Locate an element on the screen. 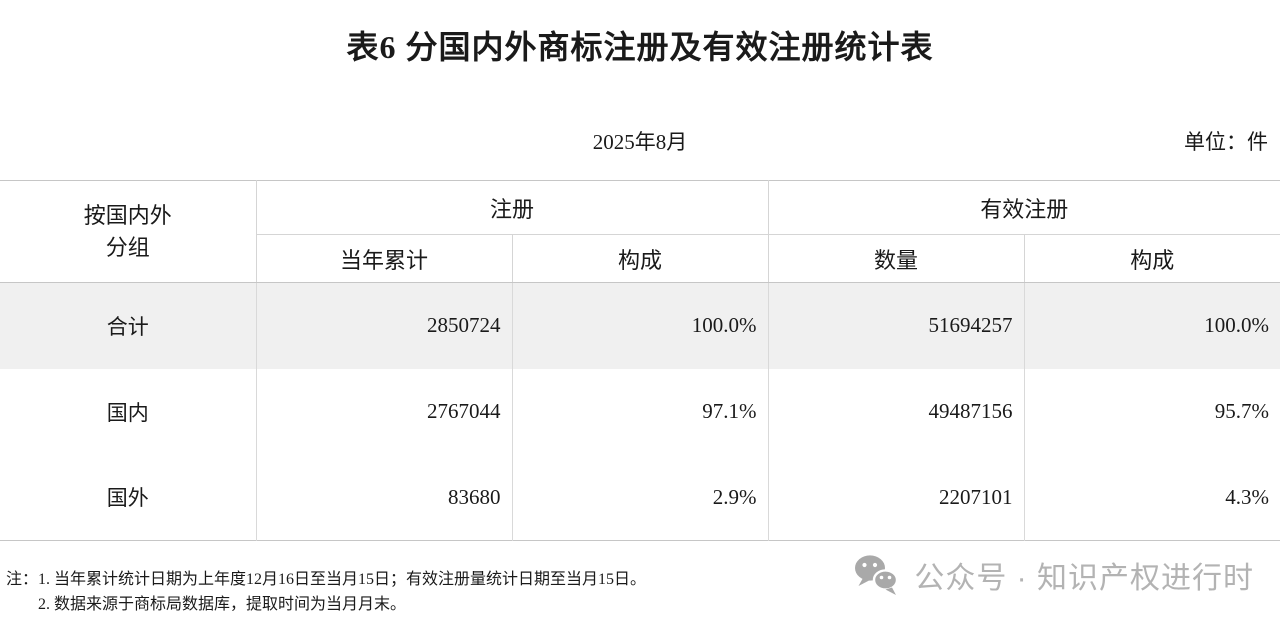 Image resolution: width=1280 pixels, height=617 pixels. unit-label: 单位：件 is located at coordinates (1226, 142).